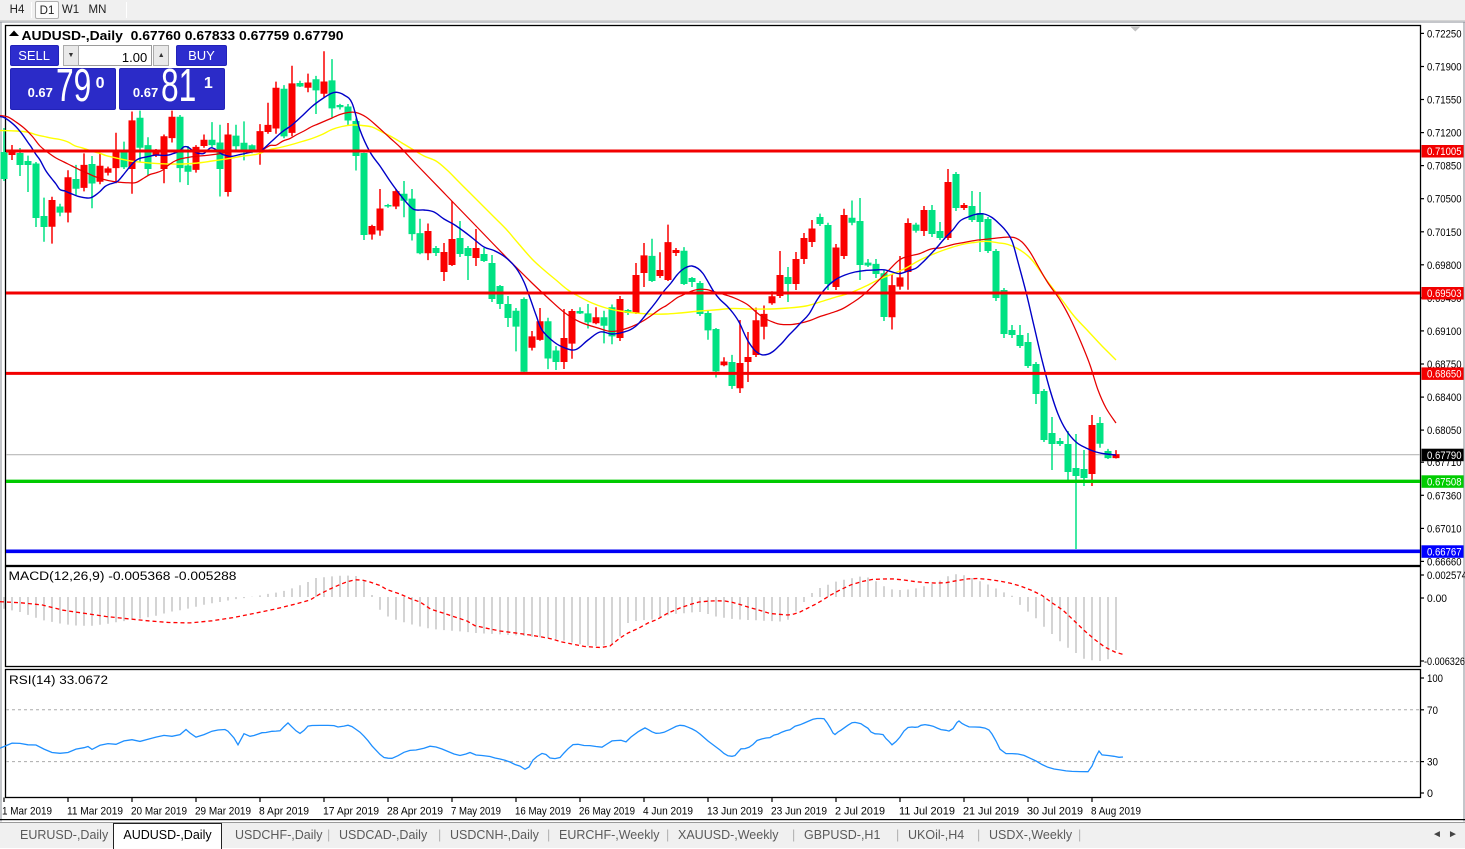 Image resolution: width=1465 pixels, height=849 pixels. Describe the element at coordinates (27, 812) in the screenshot. I see `svg-text: 1 Mar 2019` at that location.